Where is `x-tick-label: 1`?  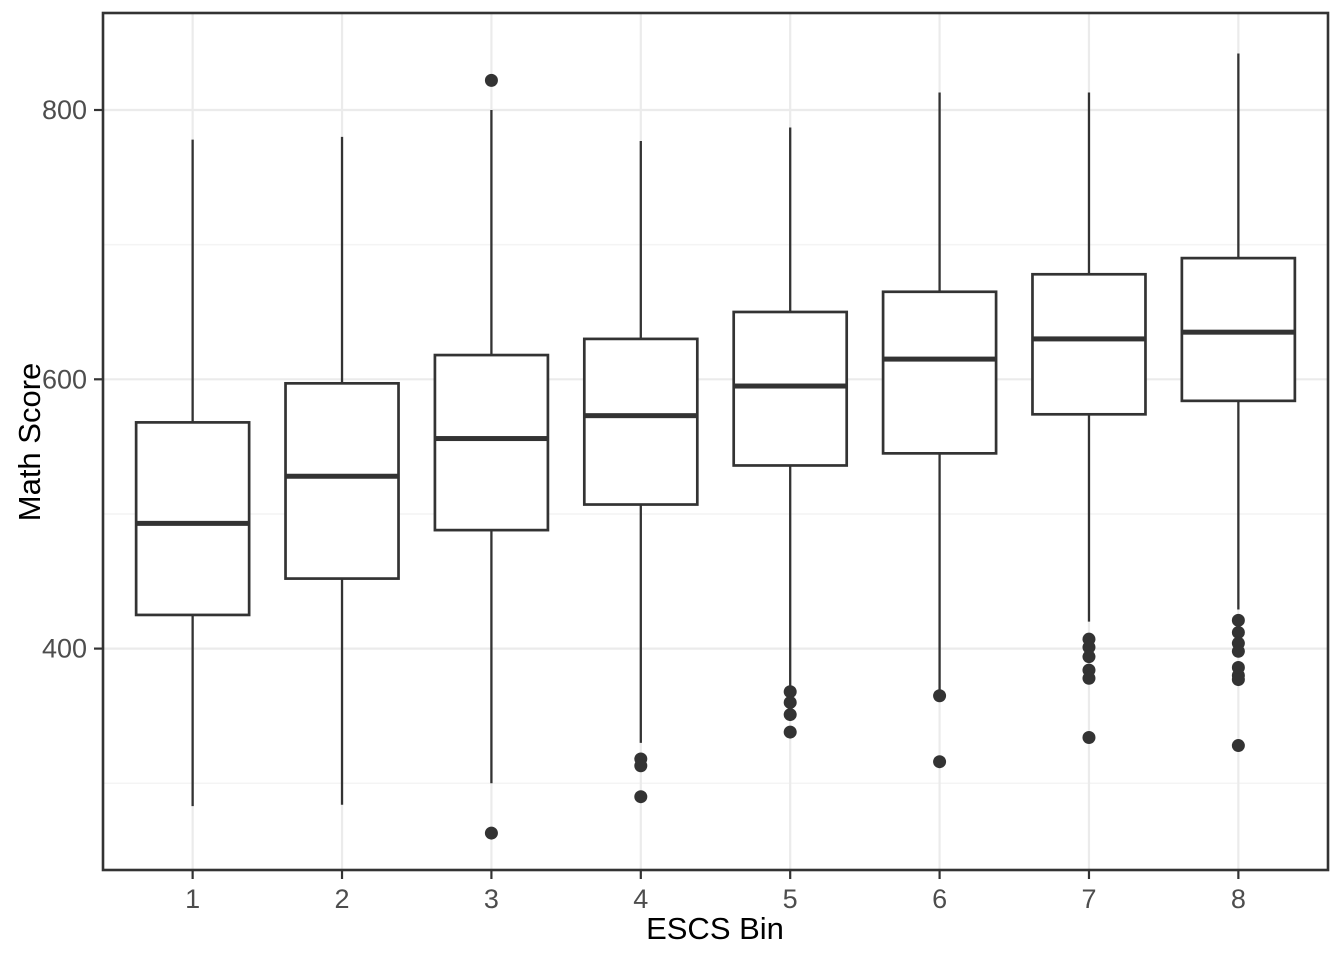
x-tick-label: 1 is located at coordinates (192, 899).